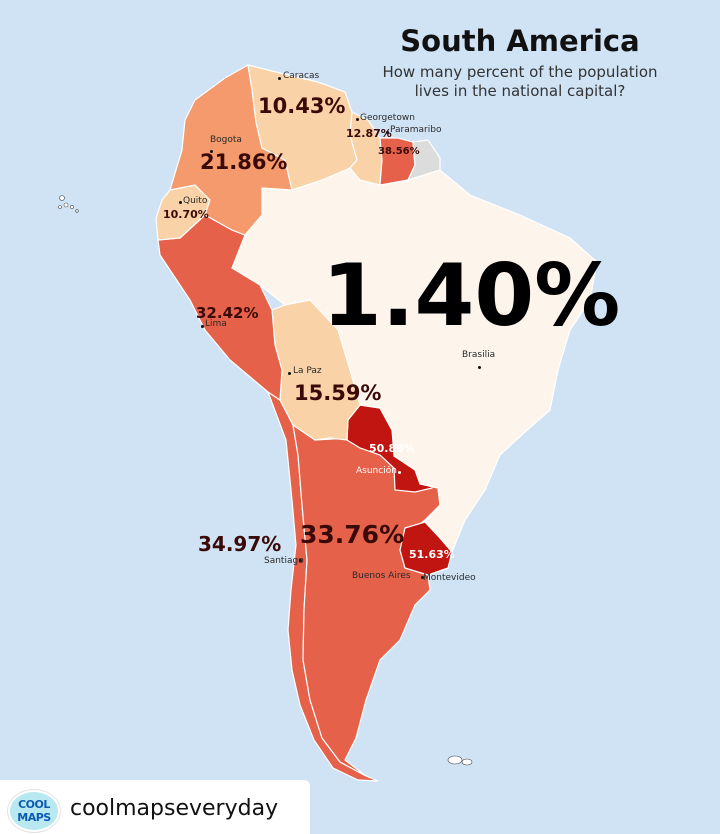 The height and width of the screenshot is (834, 720). What do you see at coordinates (279, 78) in the screenshot?
I see `capital-dot-caracas` at bounding box center [279, 78].